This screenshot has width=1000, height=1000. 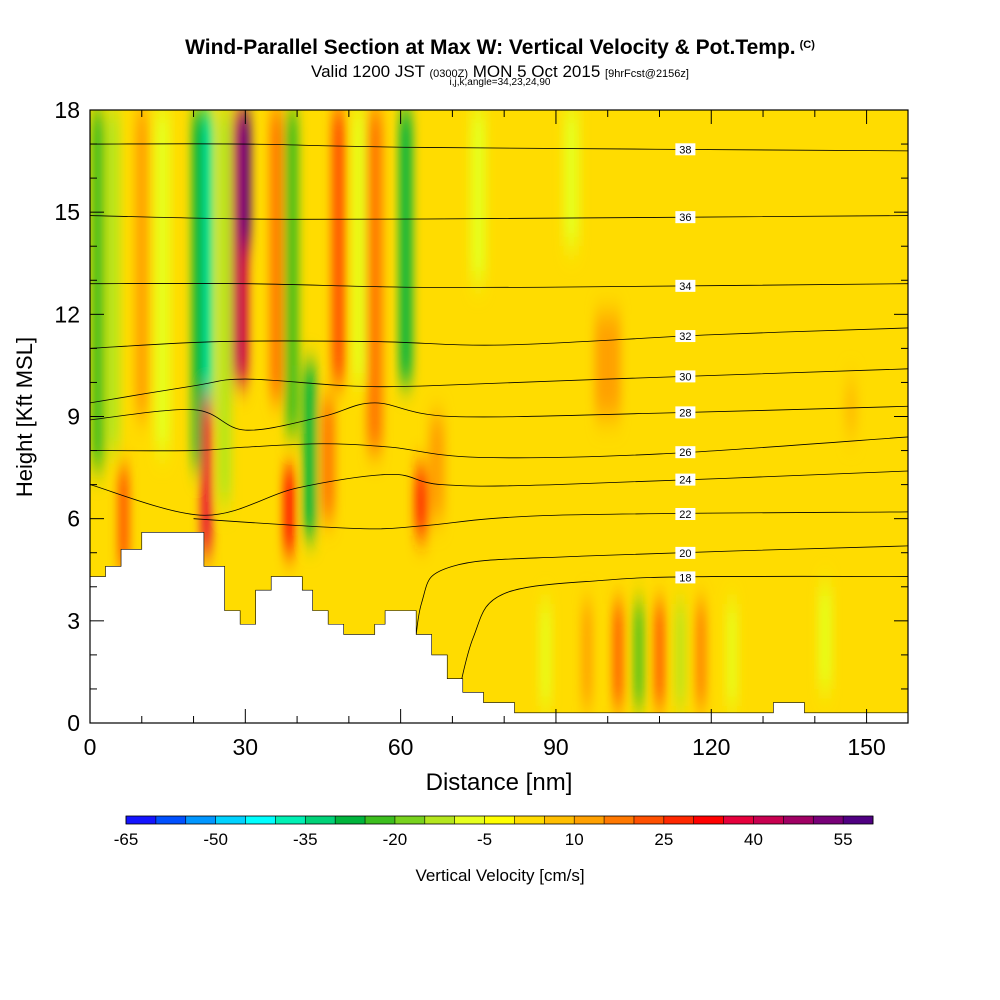 What do you see at coordinates (73, 621) in the screenshot?
I see `y-tick-label: 3` at bounding box center [73, 621].